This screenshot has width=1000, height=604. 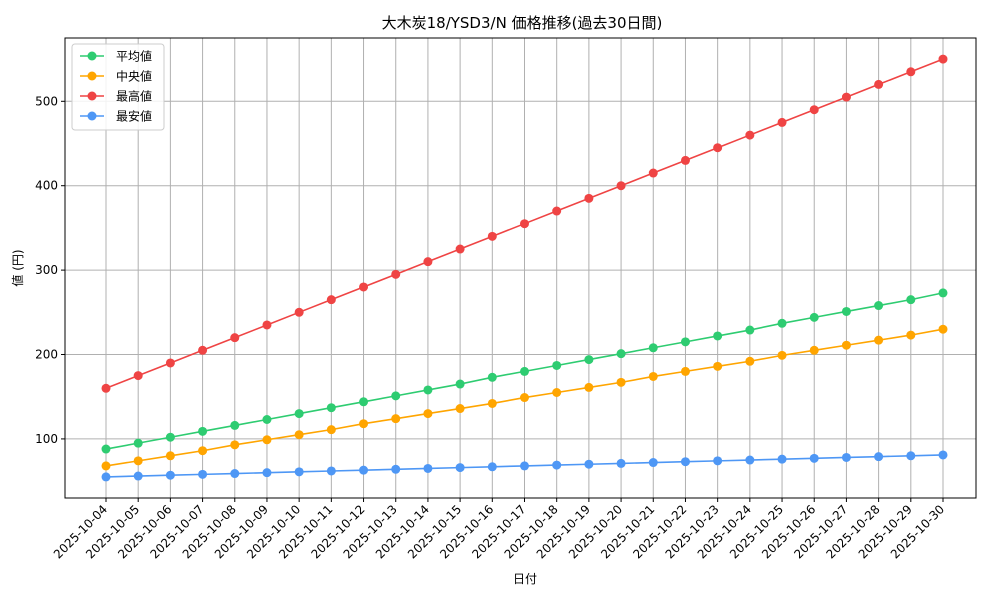 What do you see at coordinates (134, 56) in the screenshot?
I see `legend-label: 平均値` at bounding box center [134, 56].